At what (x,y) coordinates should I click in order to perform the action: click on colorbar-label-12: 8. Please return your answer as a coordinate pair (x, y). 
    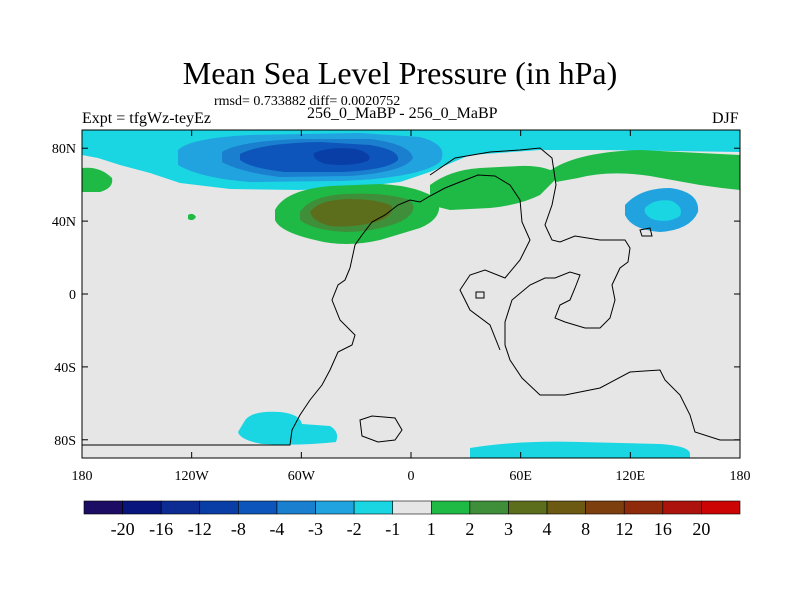
    Looking at the image, I should click on (585, 529).